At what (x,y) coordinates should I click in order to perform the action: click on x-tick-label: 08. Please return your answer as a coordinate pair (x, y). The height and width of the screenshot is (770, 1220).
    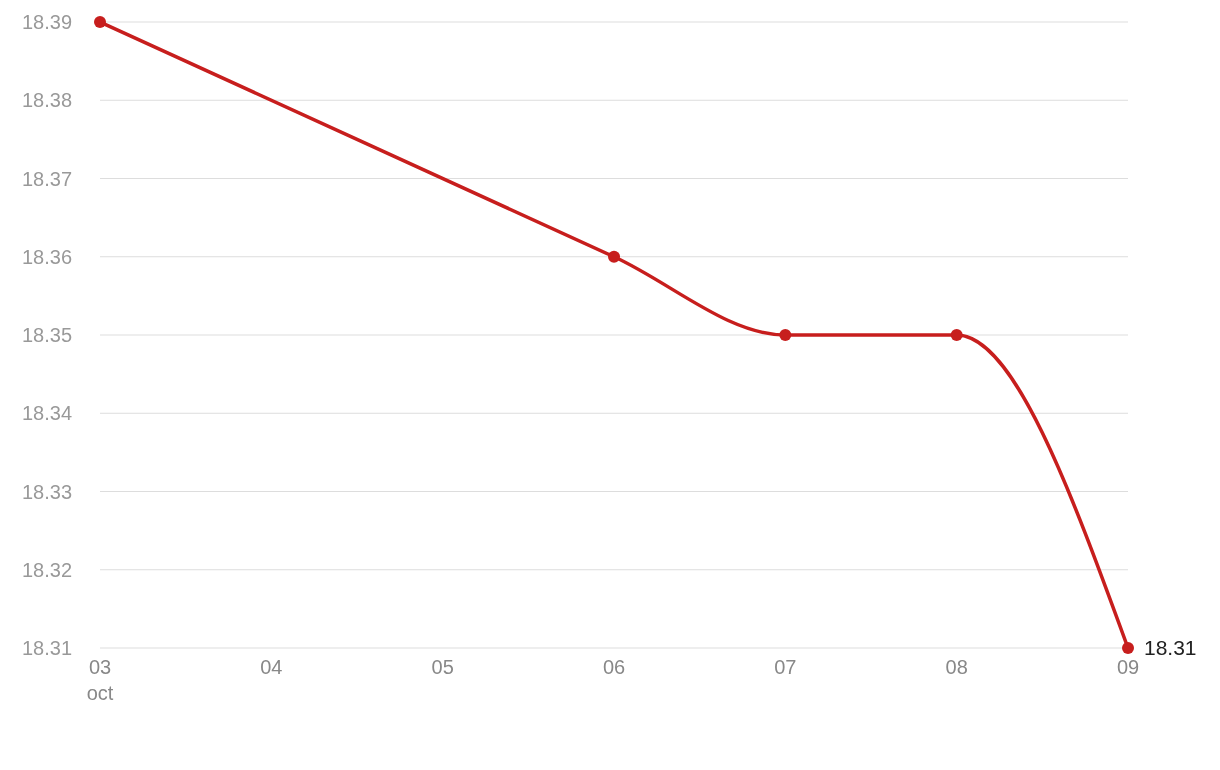
    Looking at the image, I should click on (956, 667).